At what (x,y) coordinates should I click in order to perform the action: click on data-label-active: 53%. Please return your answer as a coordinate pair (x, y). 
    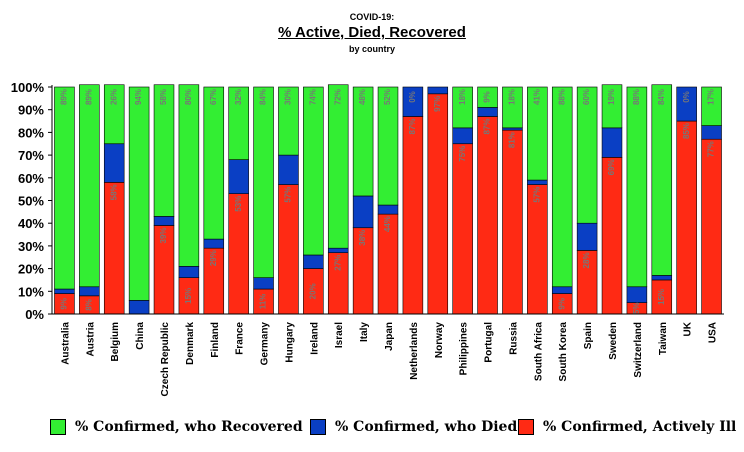
    Looking at the image, I should click on (238, 204).